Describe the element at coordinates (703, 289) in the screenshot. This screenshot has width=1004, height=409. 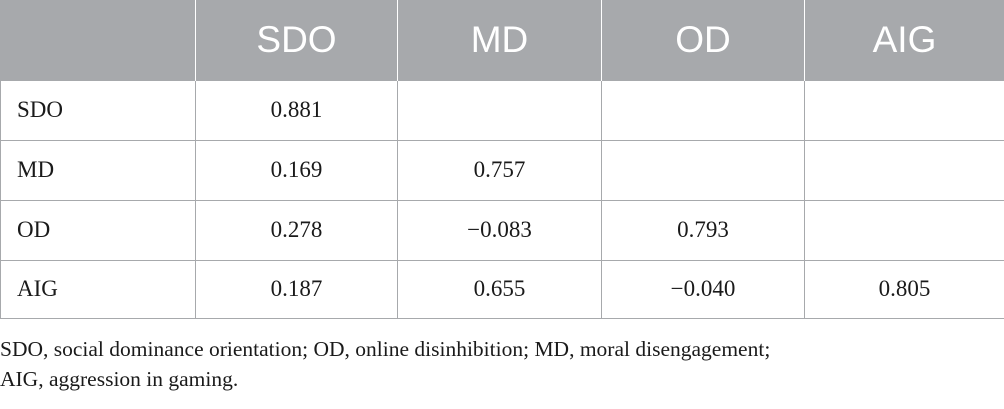
I see `table-cell: −0.040` at that location.